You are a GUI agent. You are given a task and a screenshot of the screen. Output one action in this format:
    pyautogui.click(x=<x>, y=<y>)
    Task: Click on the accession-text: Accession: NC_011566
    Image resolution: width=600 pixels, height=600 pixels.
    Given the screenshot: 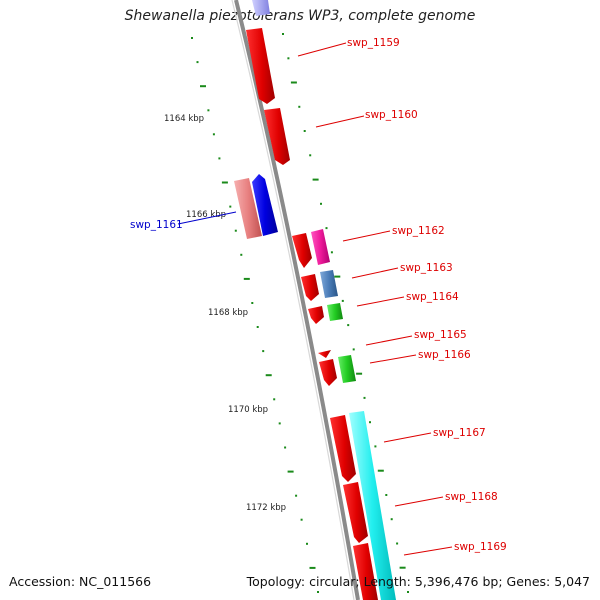 What is the action you would take?
    pyautogui.click(x=80, y=581)
    